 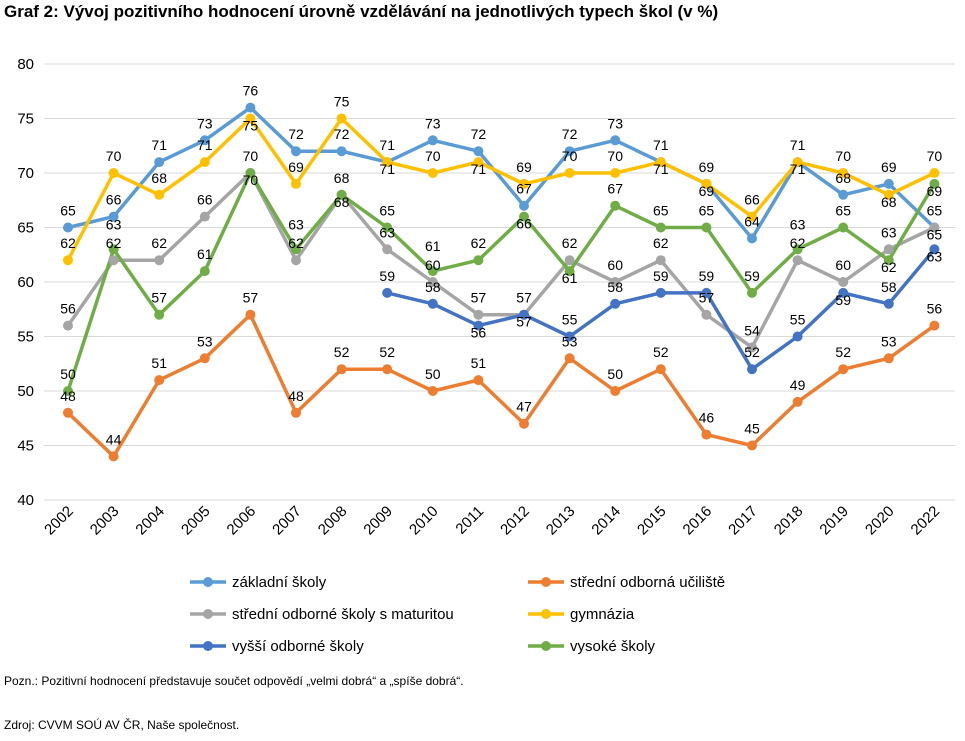 I want to click on data-label: 72, so click(x=342, y=134).